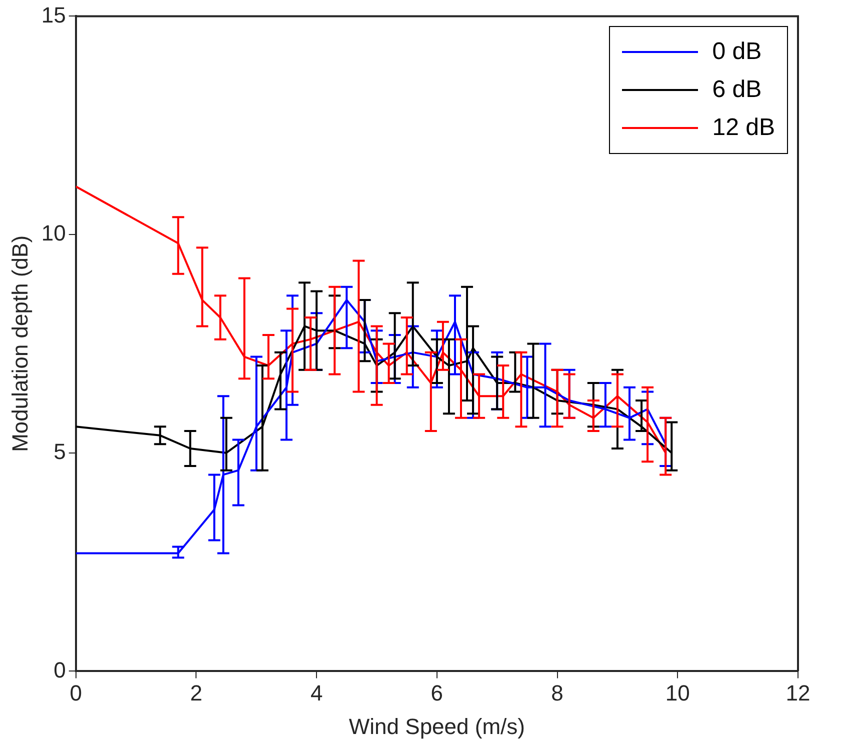 This screenshot has width=846, height=749. Describe the element at coordinates (19, 343) in the screenshot. I see `y-axis-title: Modulation depth (dB)` at that location.